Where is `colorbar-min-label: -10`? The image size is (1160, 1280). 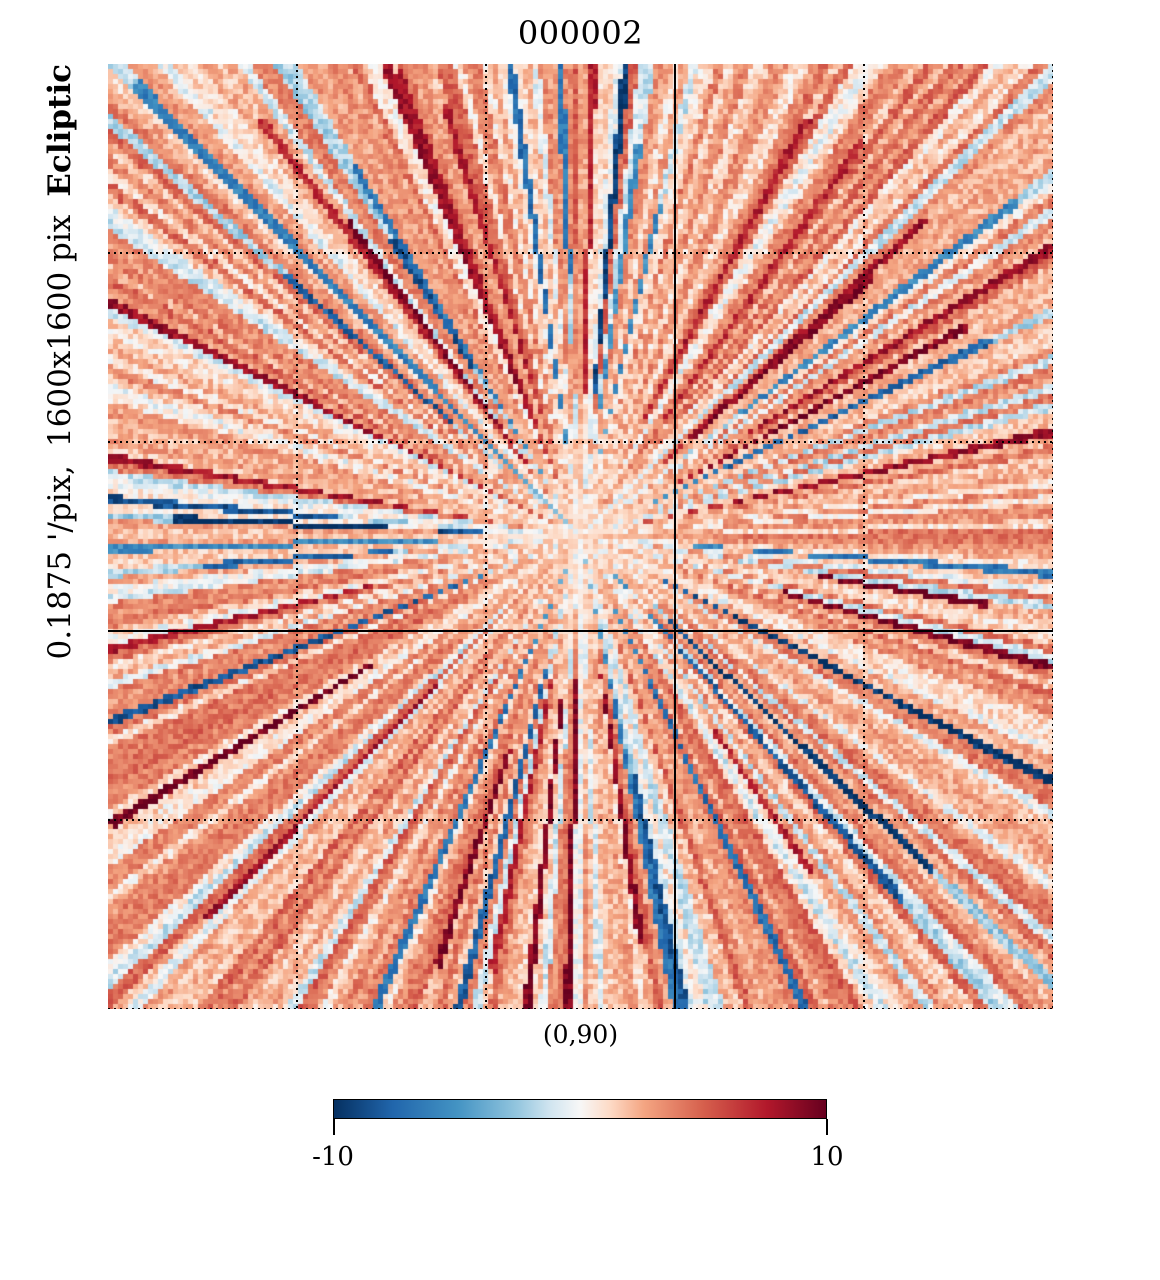
colorbar-min-label: -10 is located at coordinates (333, 1157).